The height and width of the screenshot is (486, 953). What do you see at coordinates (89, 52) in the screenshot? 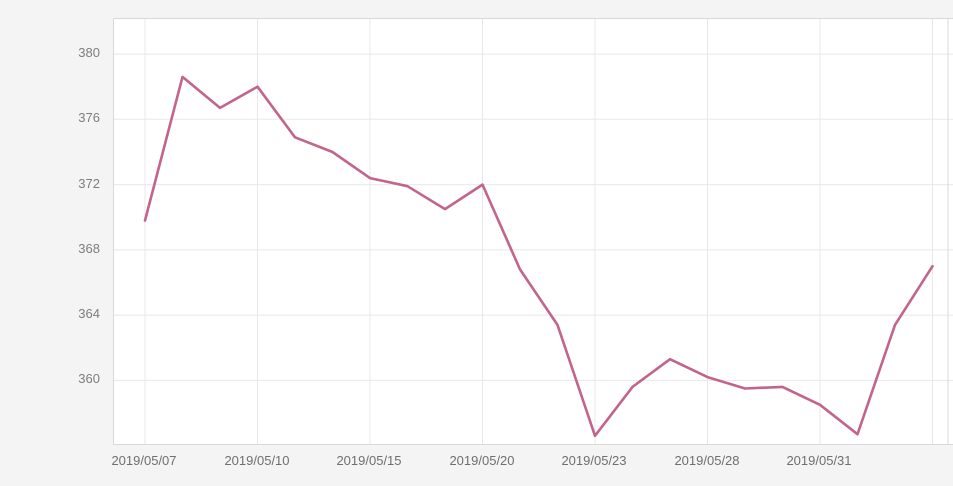
I see `y-axis-tick-label: 380` at bounding box center [89, 52].